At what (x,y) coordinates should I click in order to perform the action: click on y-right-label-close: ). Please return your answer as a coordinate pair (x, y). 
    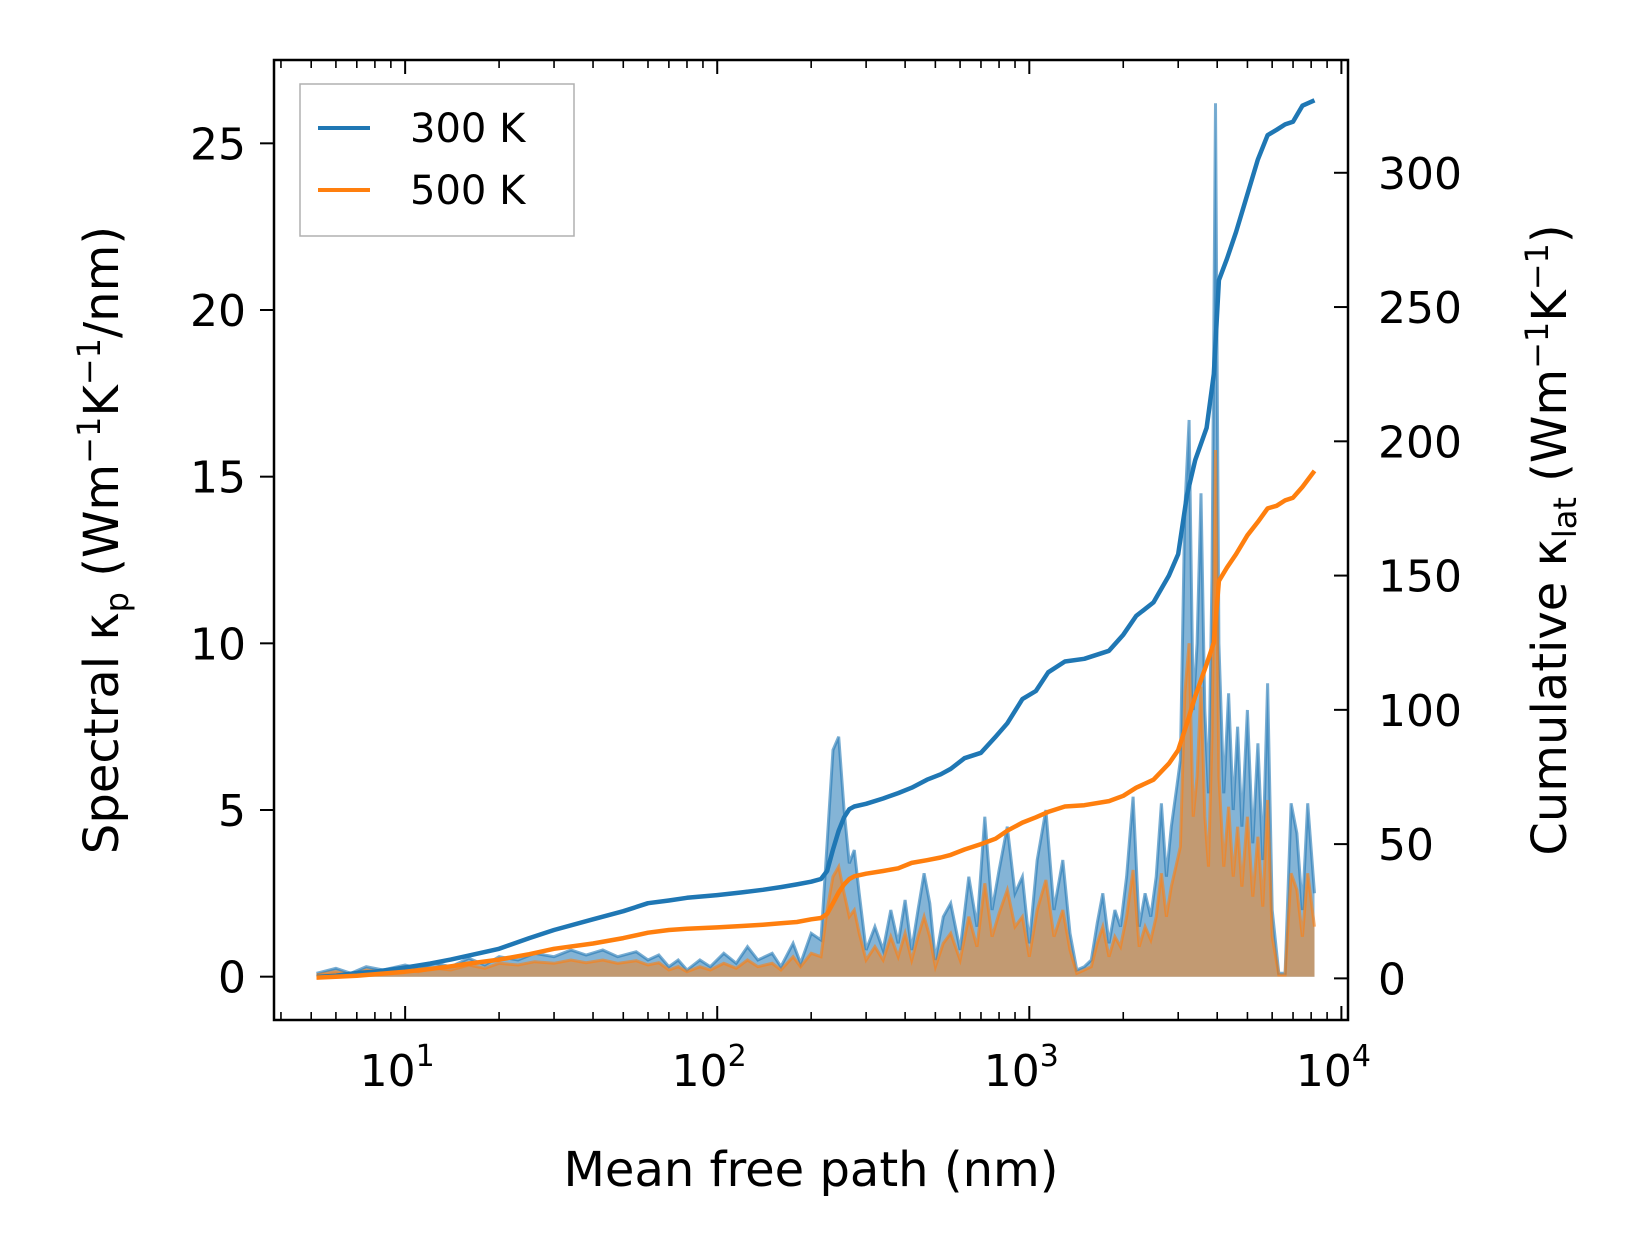
    Looking at the image, I should click on (1550, 233).